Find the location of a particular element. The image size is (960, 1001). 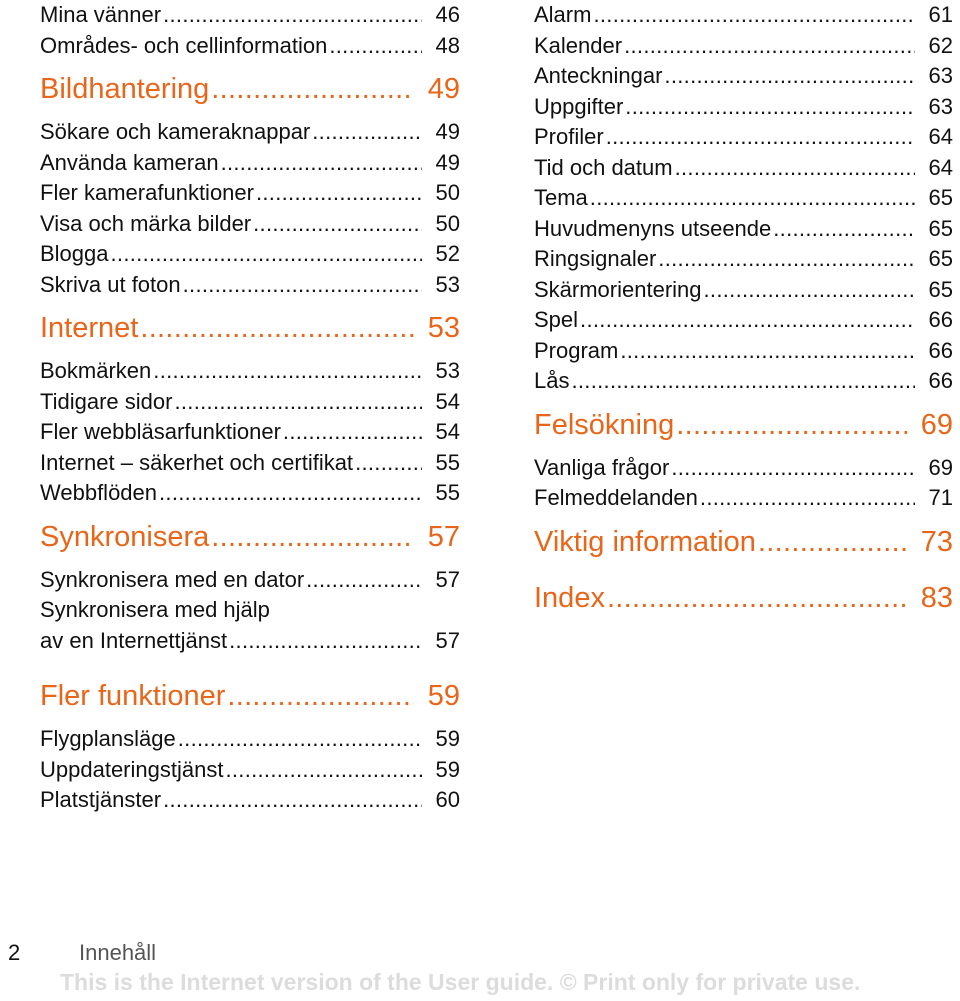

toc-entry: Blogga 52 is located at coordinates (250, 254).